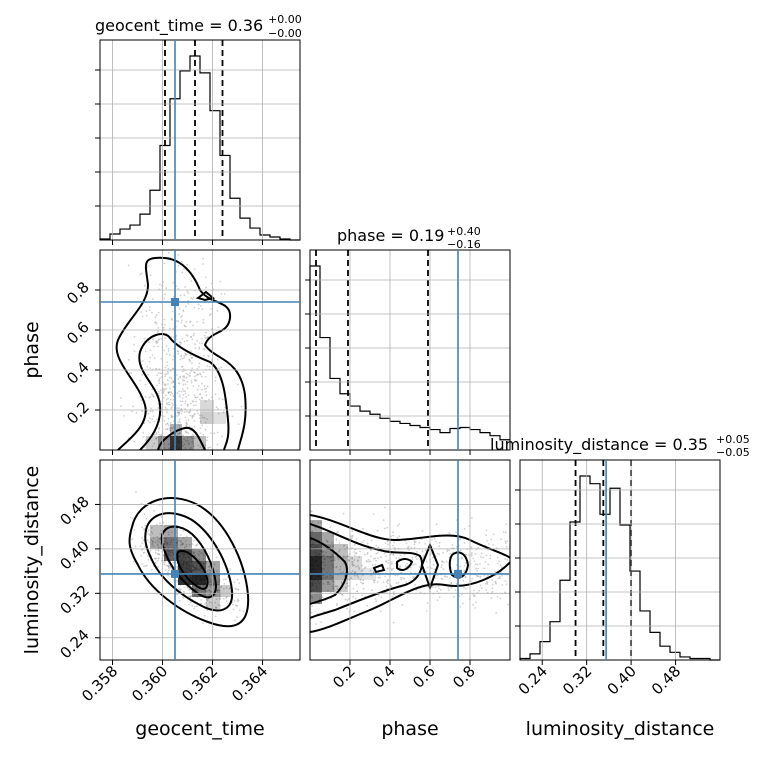  I want to click on y-tick-label: 0.8, so click(78, 293).